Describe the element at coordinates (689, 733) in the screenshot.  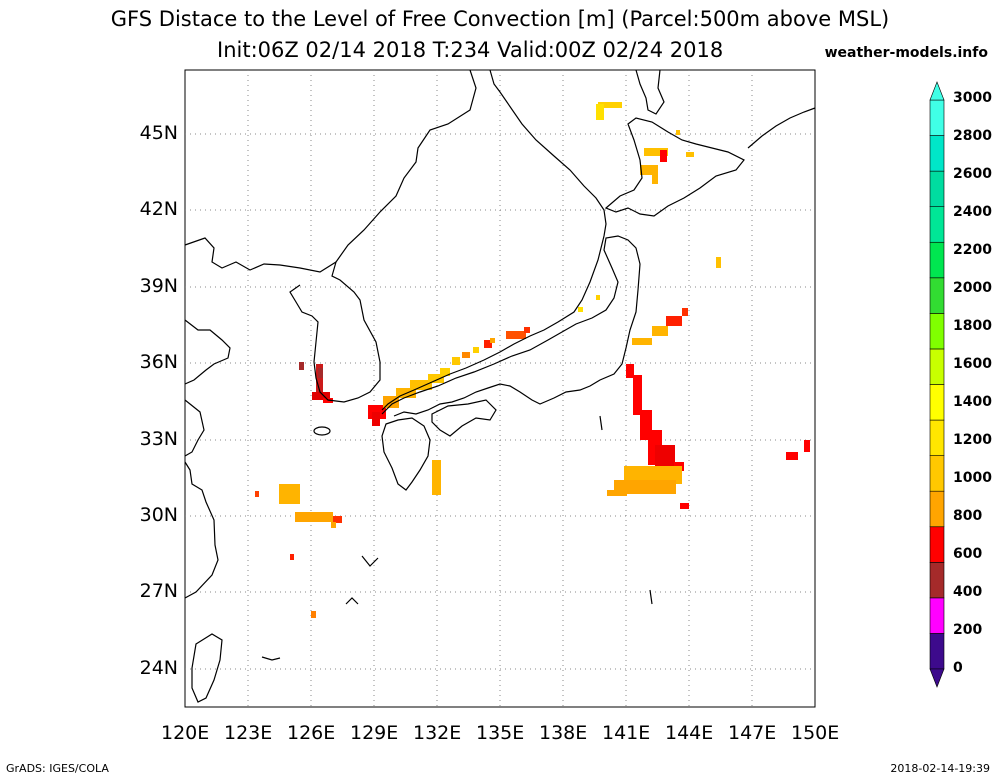
I see `lon-tick: 144E` at that location.